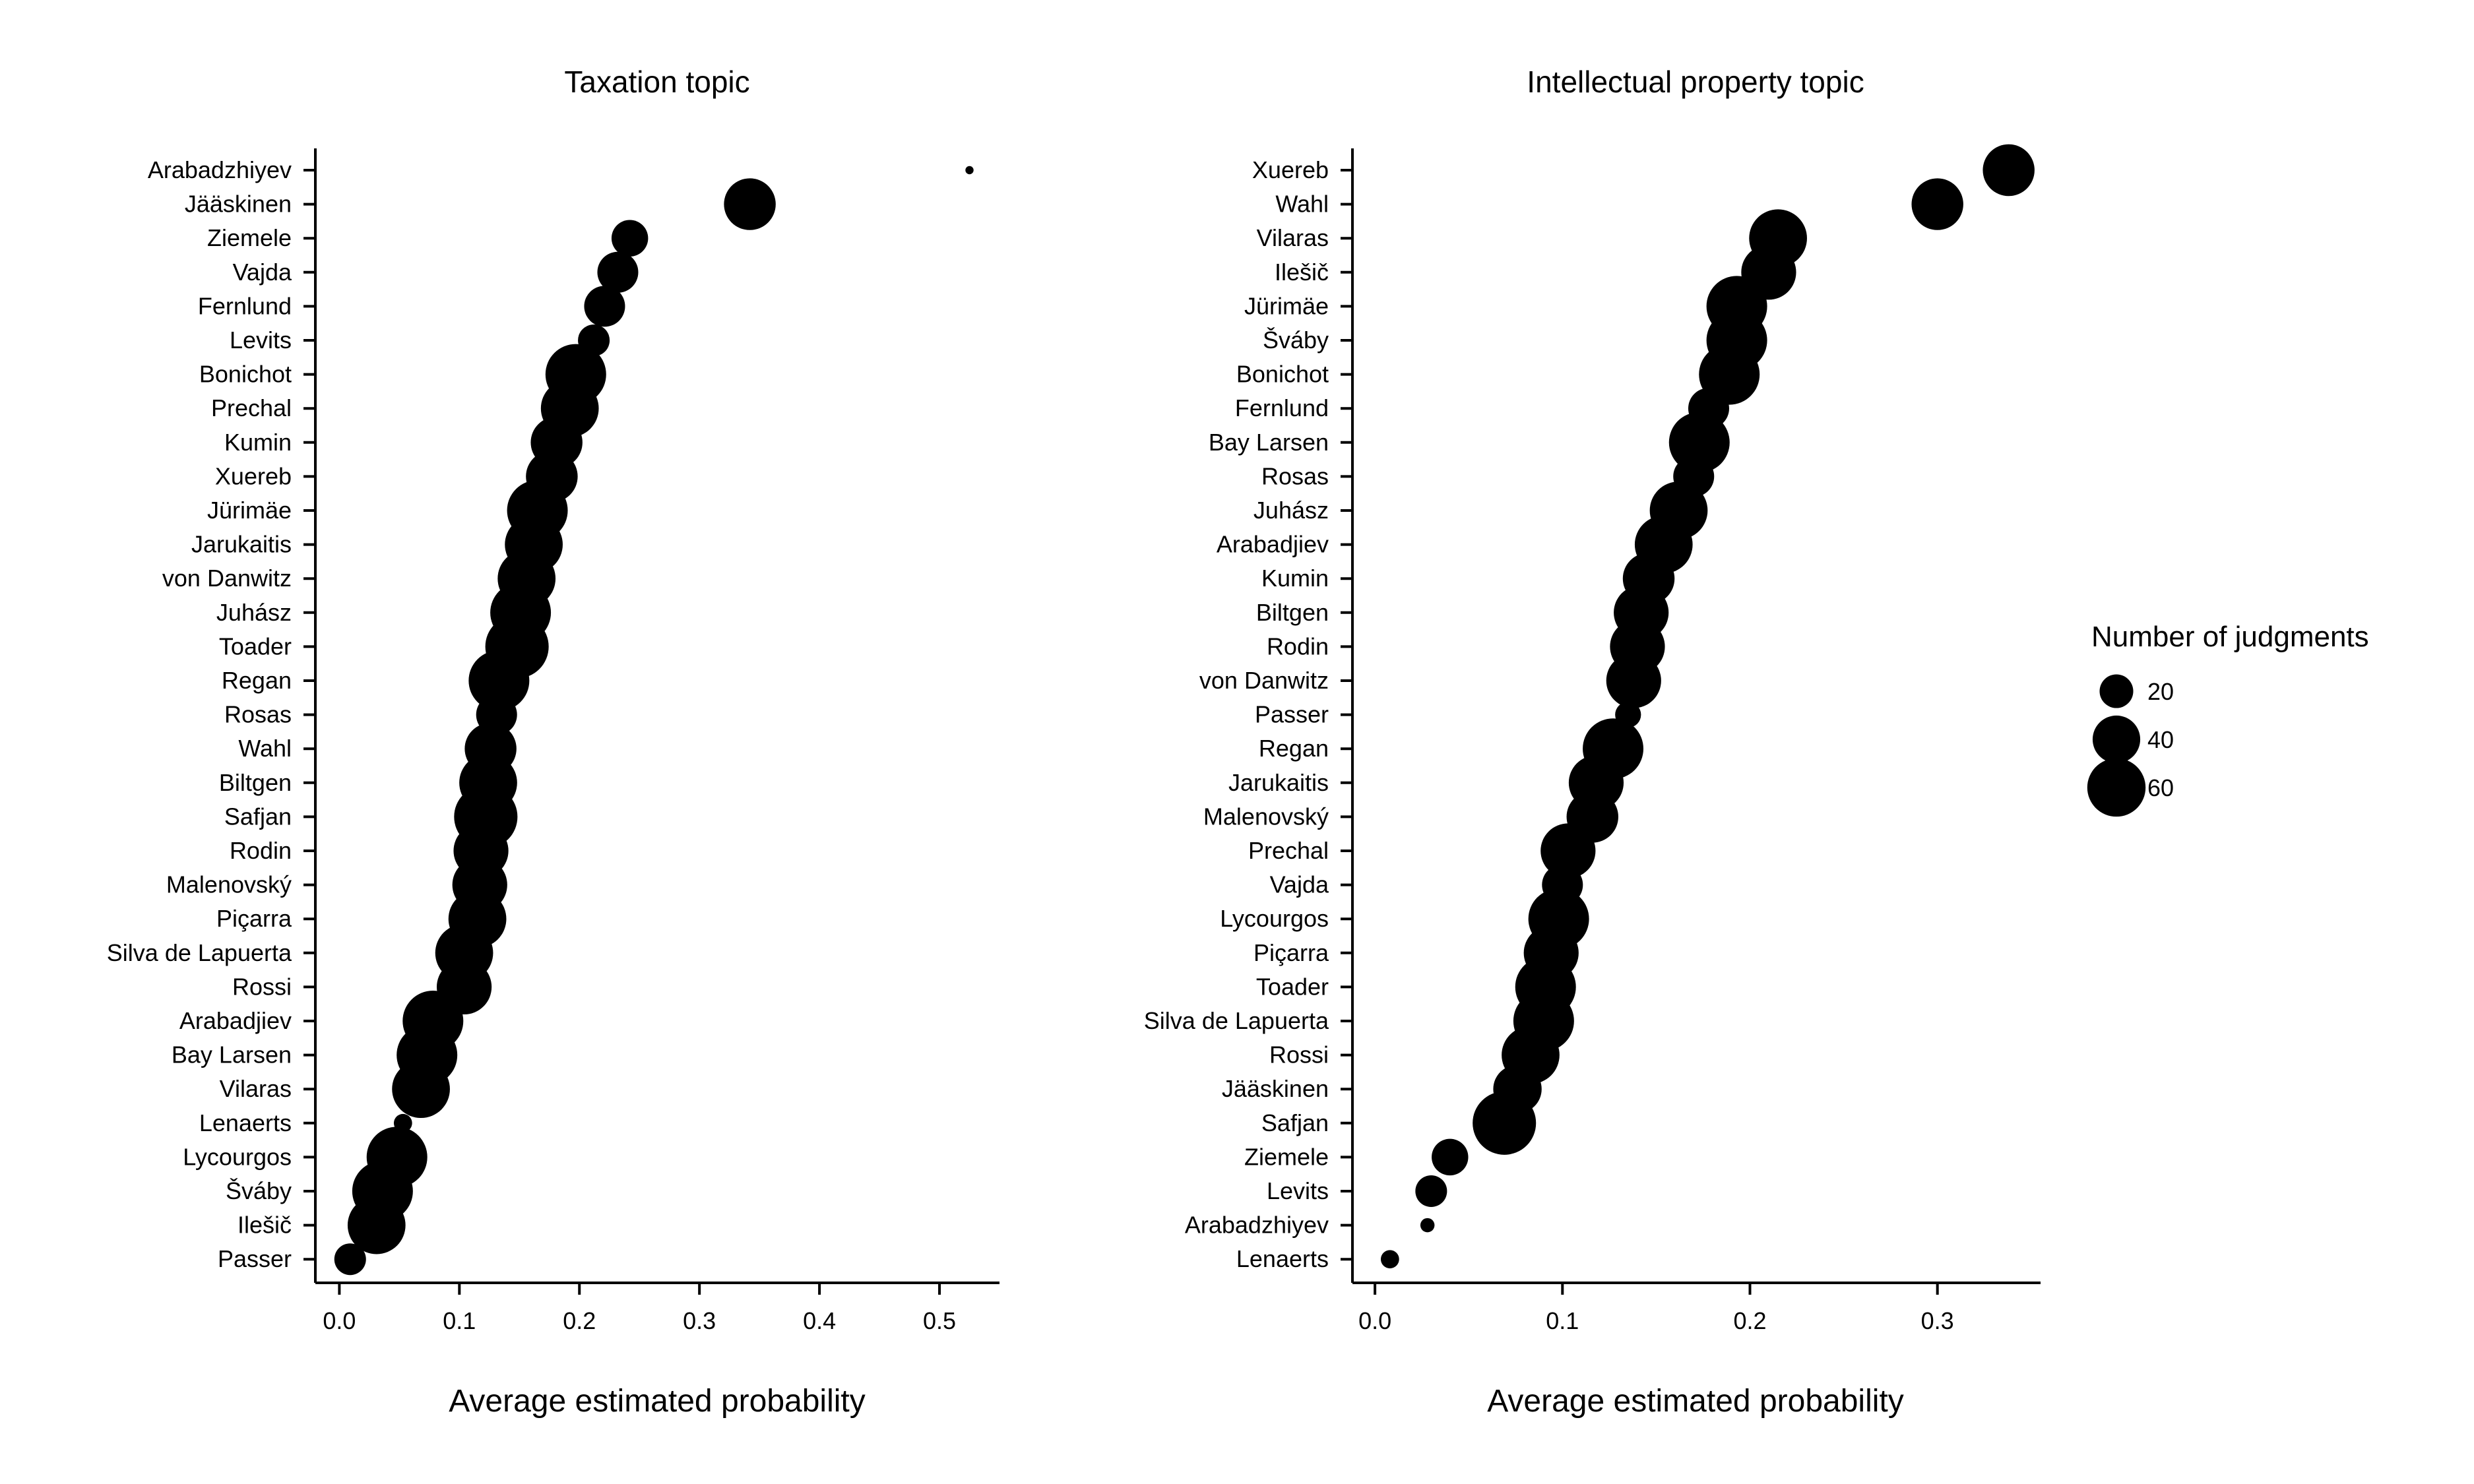 The image size is (2474, 1484). Describe the element at coordinates (1294, 748) in the screenshot. I see `y-category-label: Regan` at that location.